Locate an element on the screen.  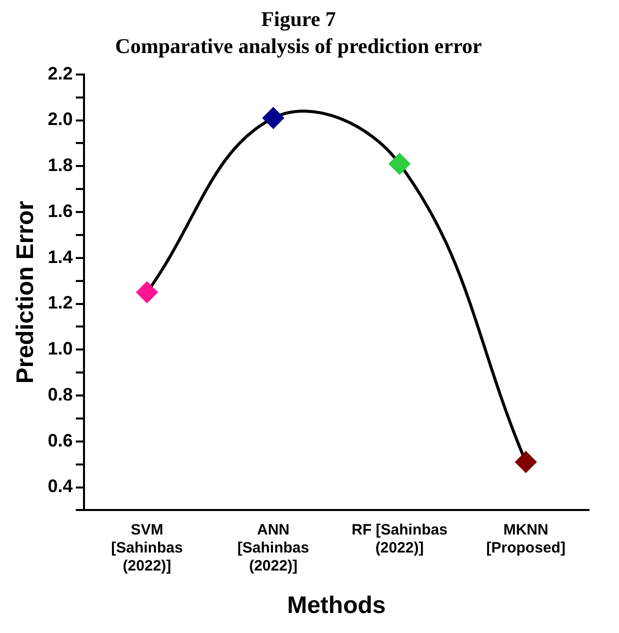
y-tick-label: 1.8 is located at coordinates (60, 165).